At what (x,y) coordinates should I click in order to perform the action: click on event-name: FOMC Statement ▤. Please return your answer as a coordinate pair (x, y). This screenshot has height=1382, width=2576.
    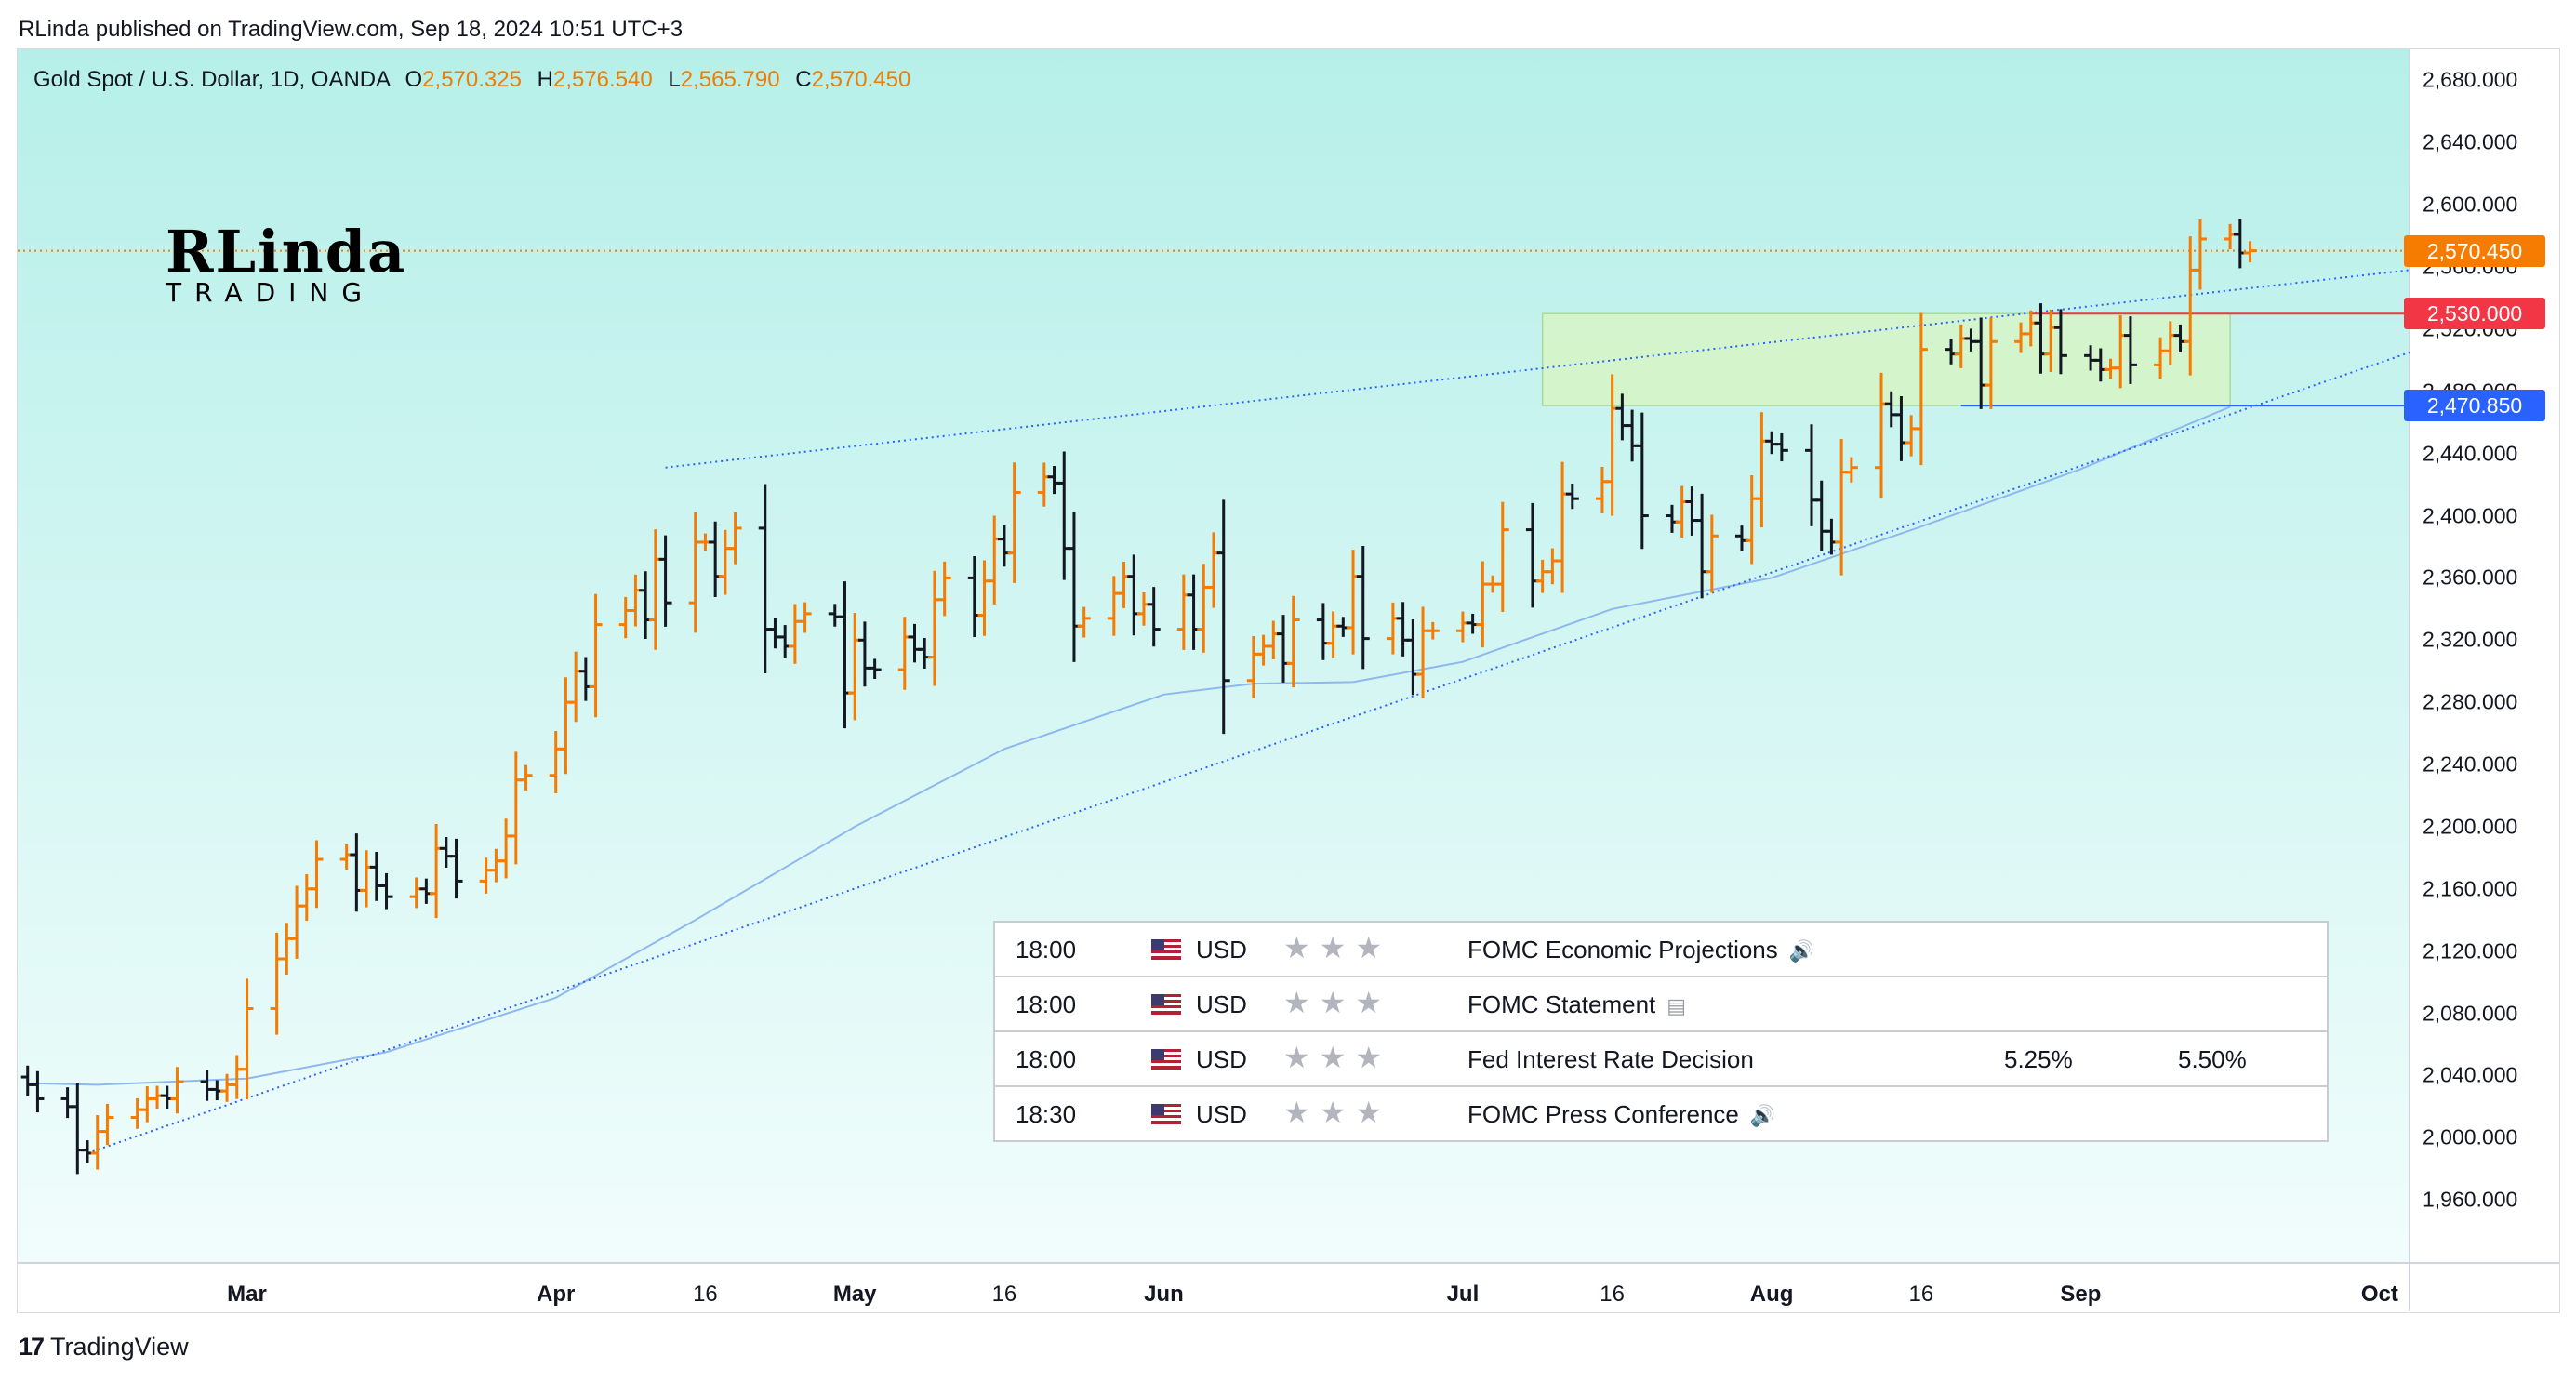
    Looking at the image, I should click on (1576, 1005).